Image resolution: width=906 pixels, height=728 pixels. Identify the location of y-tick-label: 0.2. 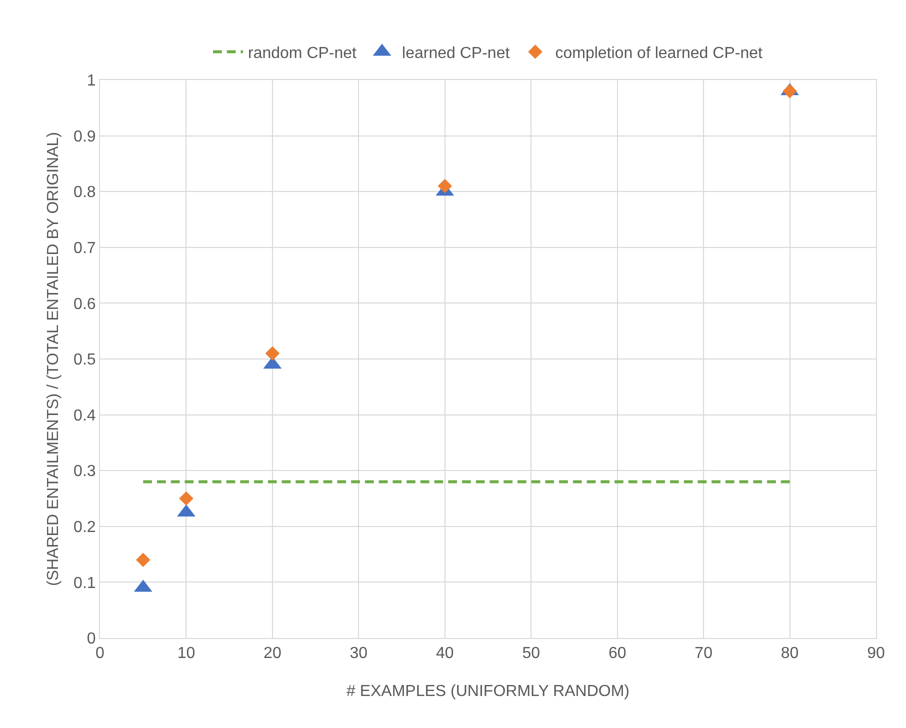
(85, 527).